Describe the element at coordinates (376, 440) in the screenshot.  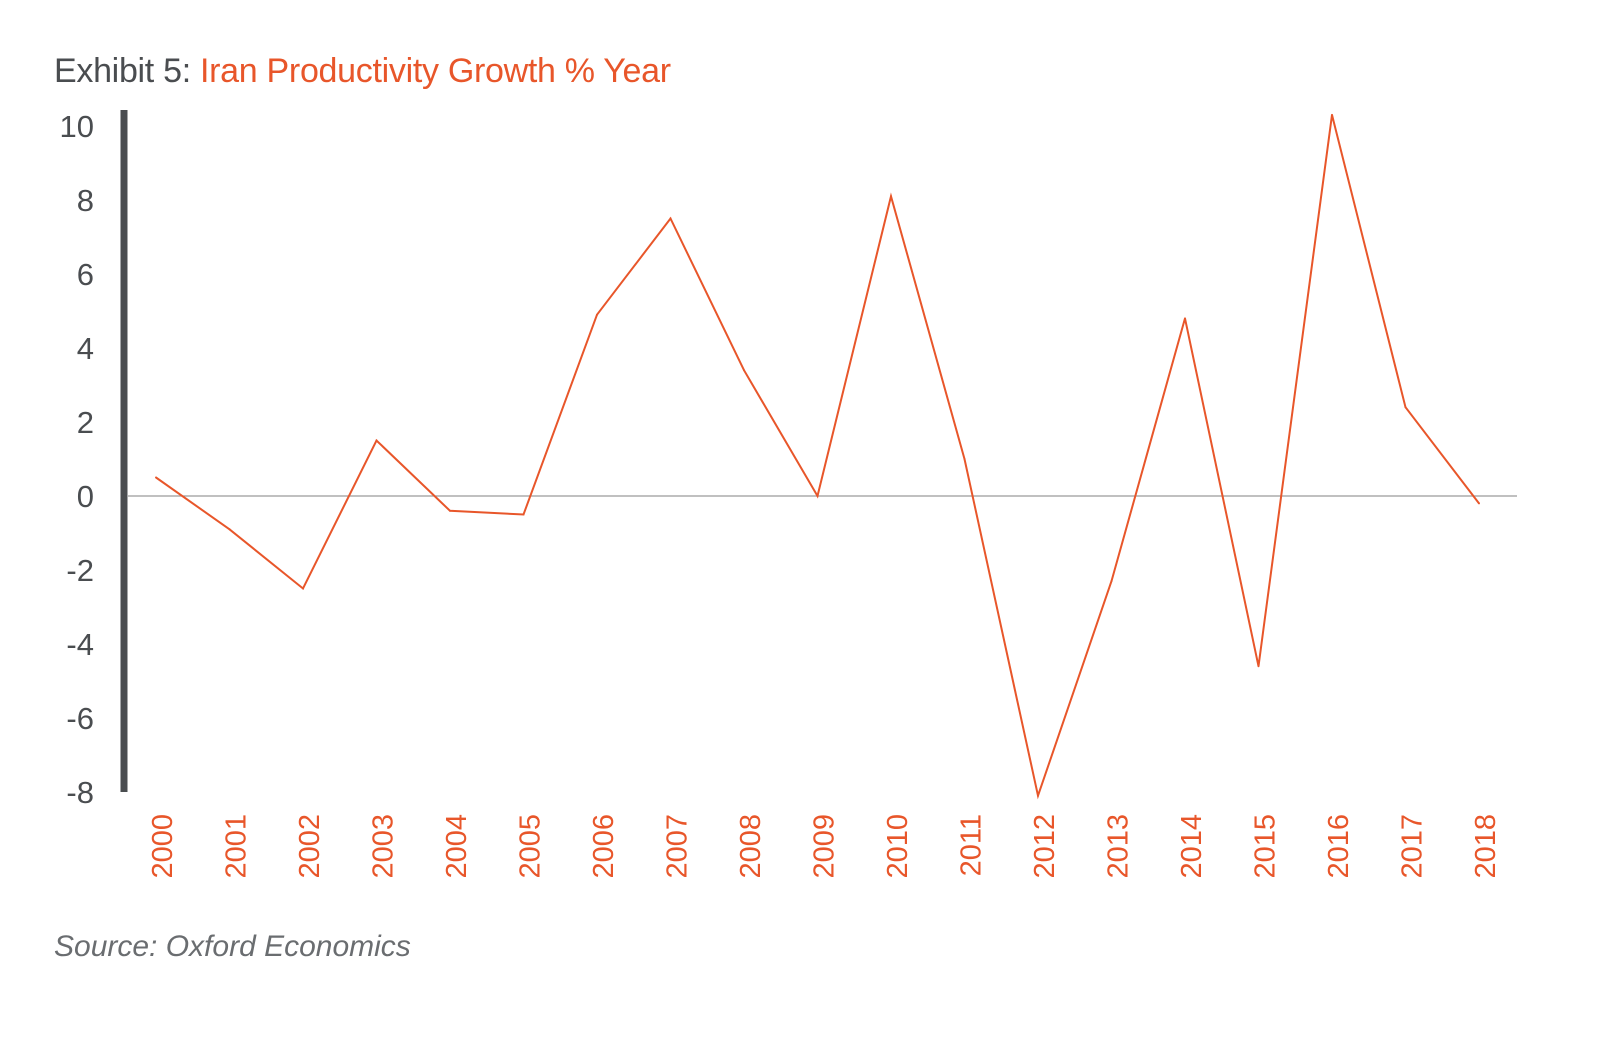
I see `data-point-2003` at that location.